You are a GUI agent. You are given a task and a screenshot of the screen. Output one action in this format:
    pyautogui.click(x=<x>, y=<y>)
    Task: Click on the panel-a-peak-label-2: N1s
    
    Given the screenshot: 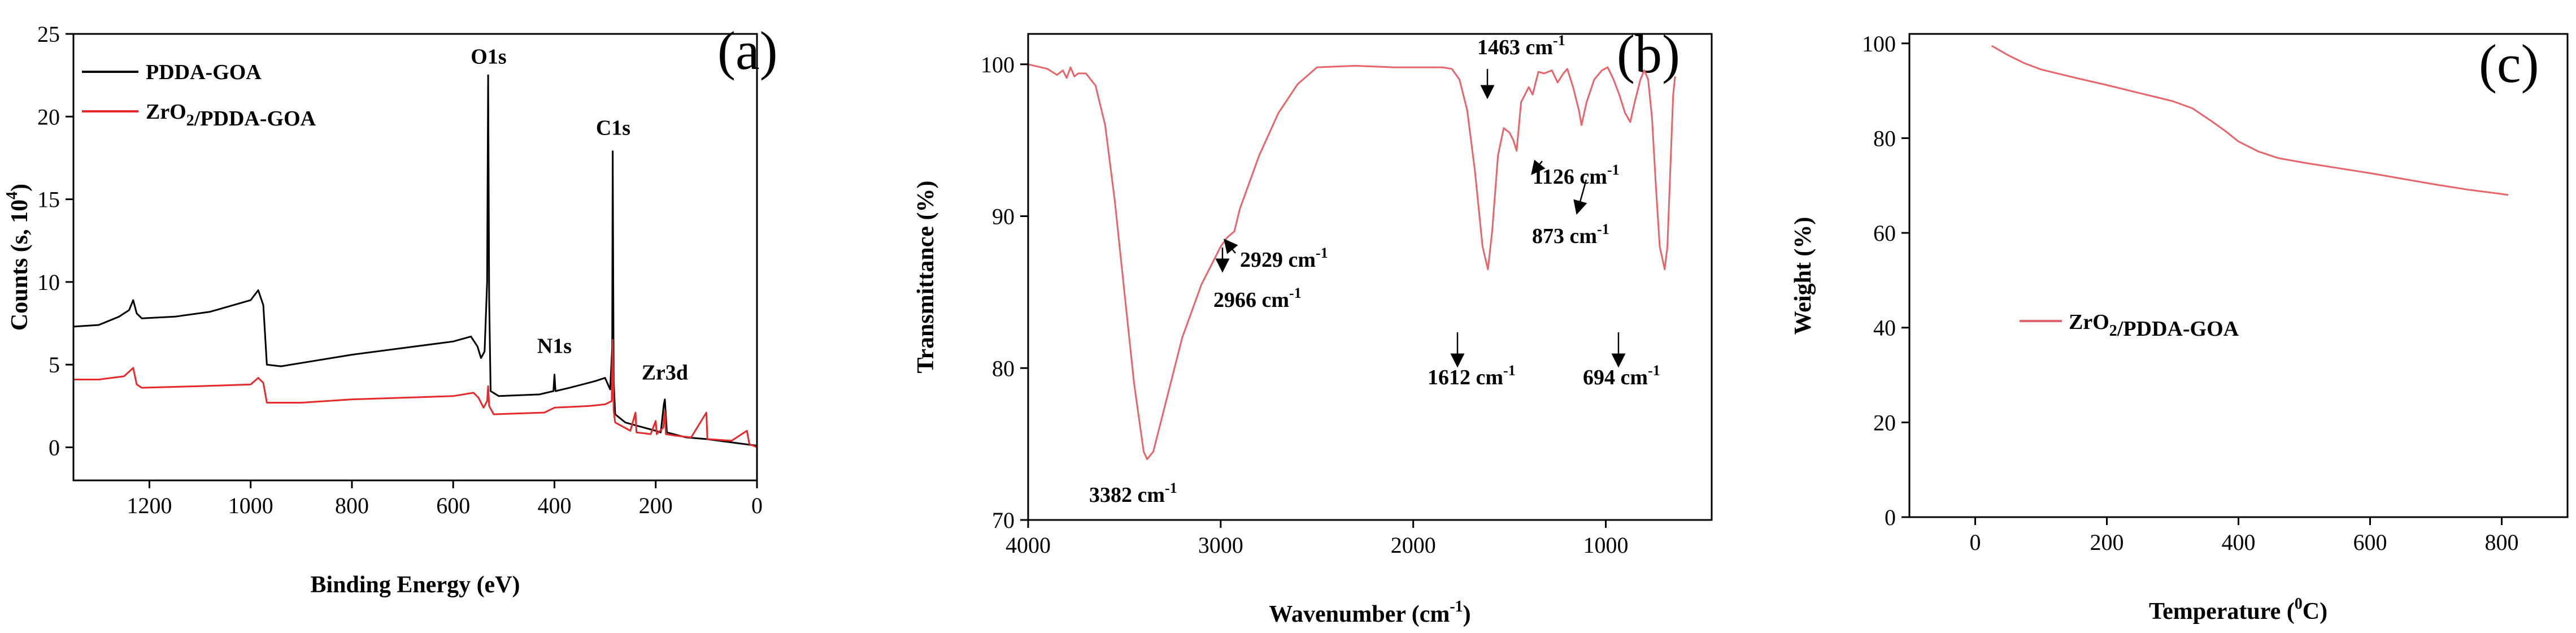 What is the action you would take?
    pyautogui.click(x=554, y=346)
    